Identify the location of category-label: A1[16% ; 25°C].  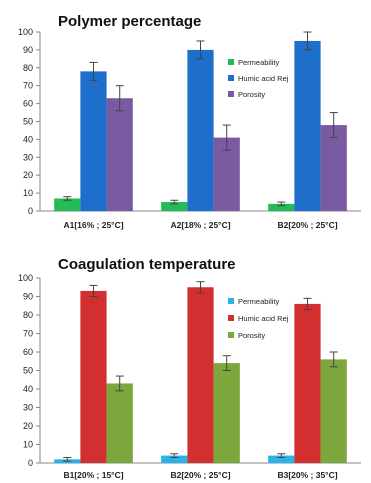
(93, 225).